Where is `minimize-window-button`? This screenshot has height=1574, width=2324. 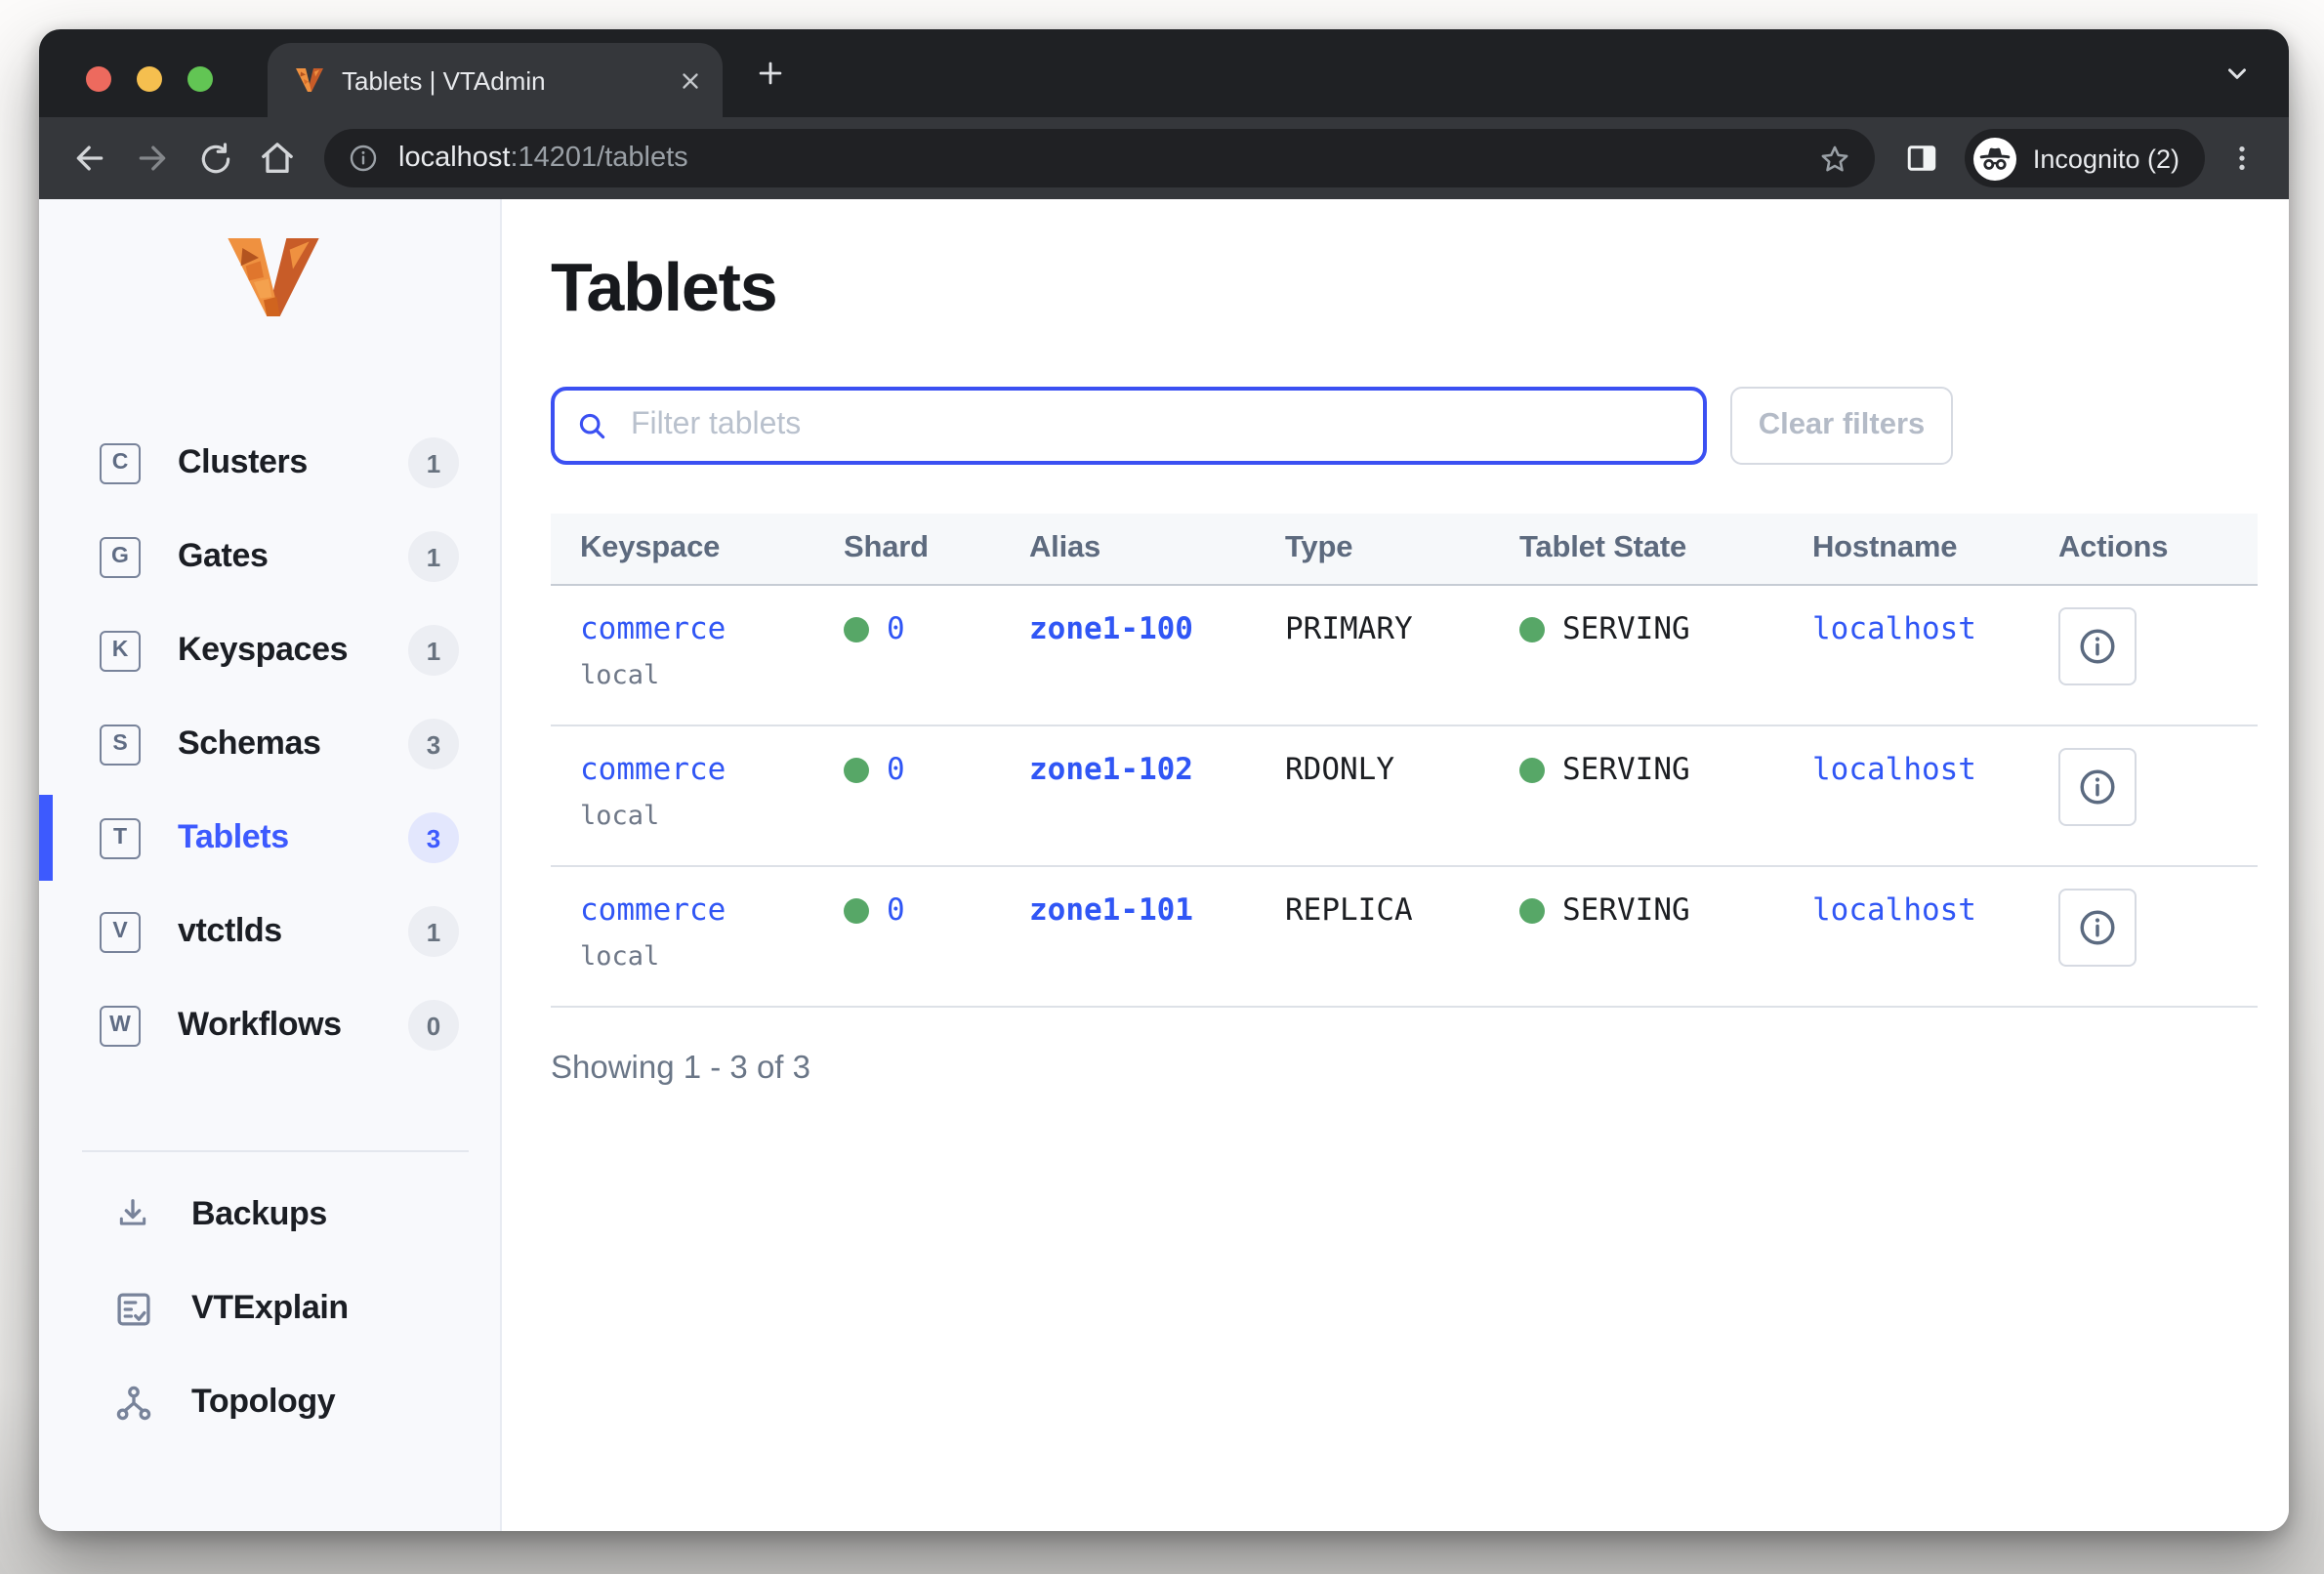
minimize-window-button is located at coordinates (149, 79).